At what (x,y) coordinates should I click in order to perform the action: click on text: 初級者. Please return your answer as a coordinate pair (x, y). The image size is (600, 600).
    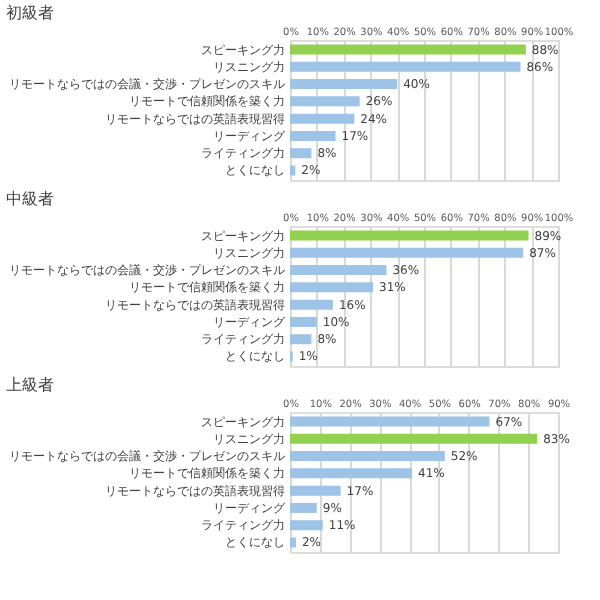
    Looking at the image, I should click on (30, 13).